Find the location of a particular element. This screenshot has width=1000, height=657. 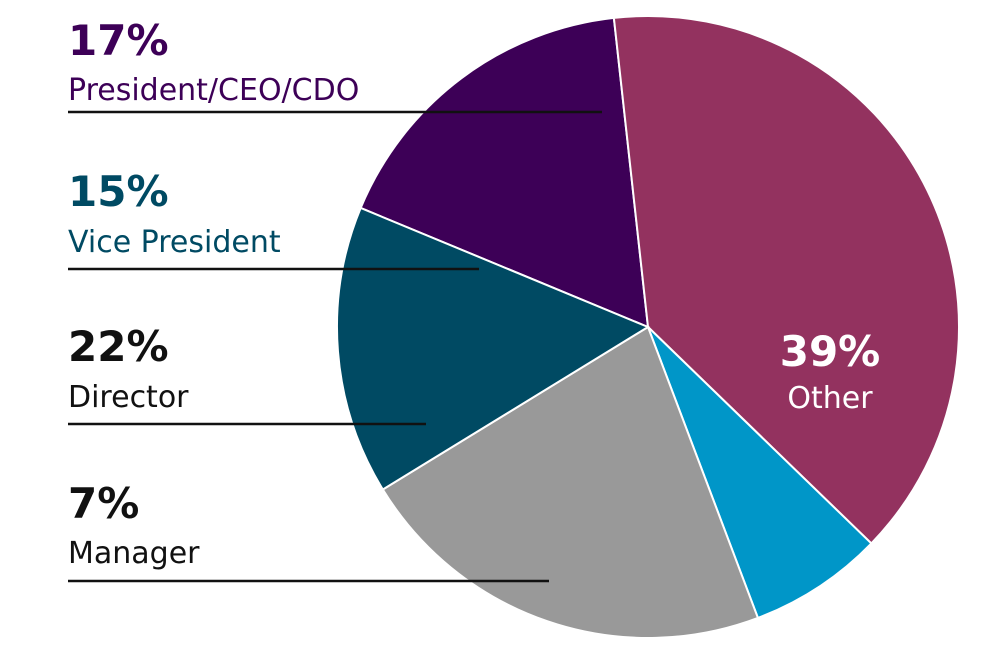

percent-label-director: 22% is located at coordinates (118, 346).